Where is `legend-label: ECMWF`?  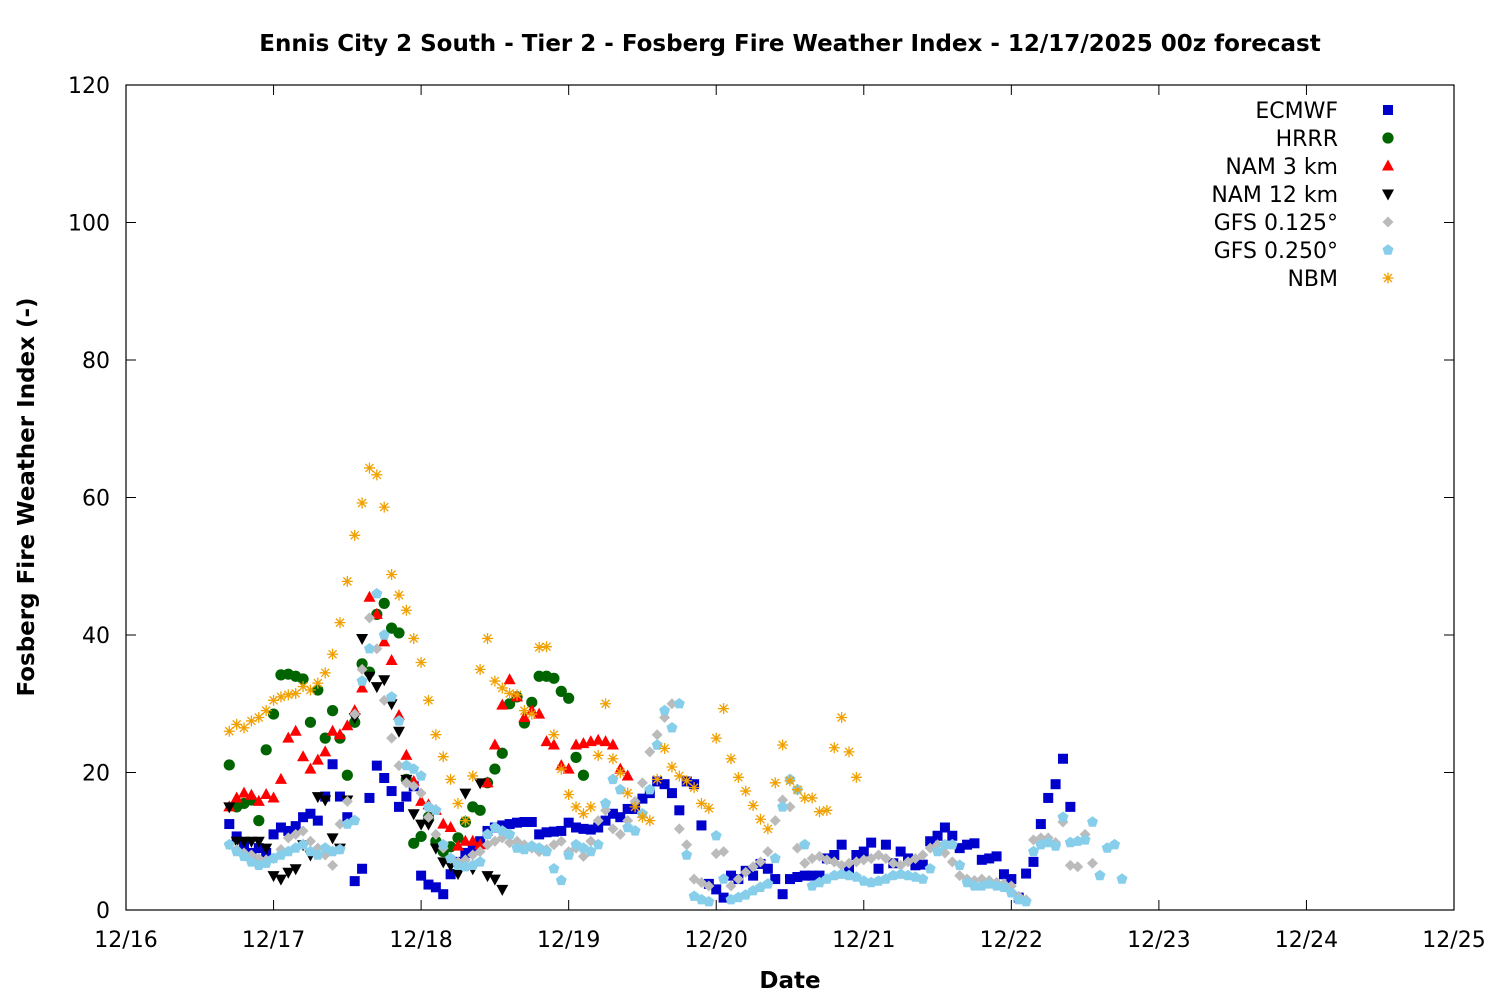
legend-label: ECMWF is located at coordinates (1296, 111).